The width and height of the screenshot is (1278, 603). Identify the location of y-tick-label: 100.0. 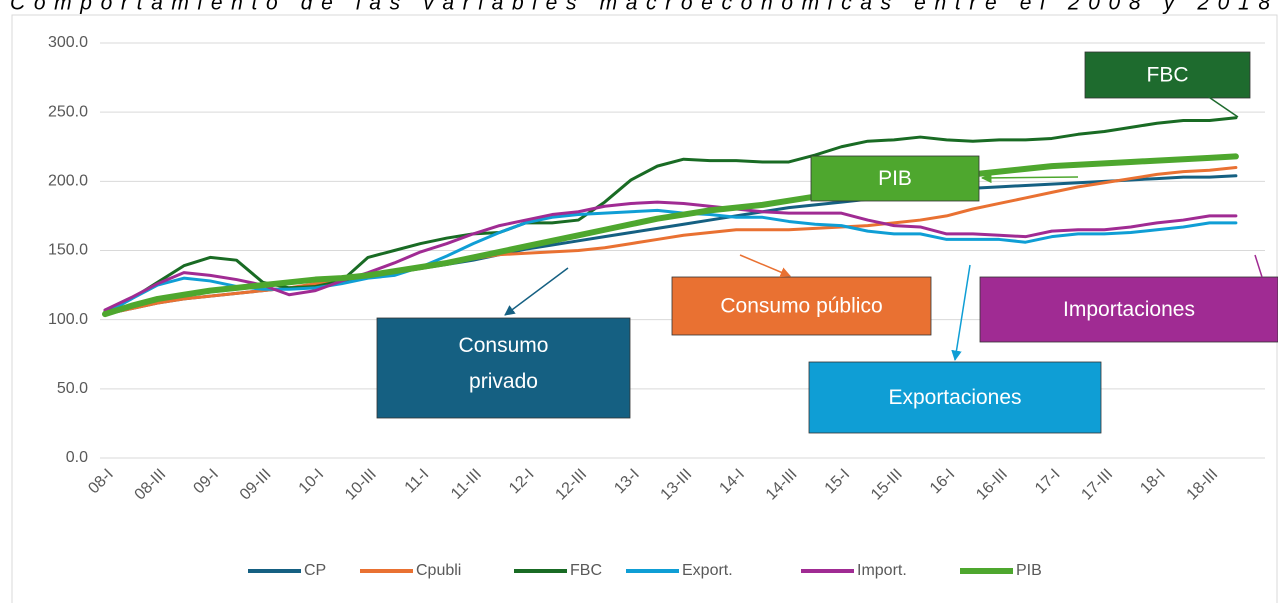
(68, 319).